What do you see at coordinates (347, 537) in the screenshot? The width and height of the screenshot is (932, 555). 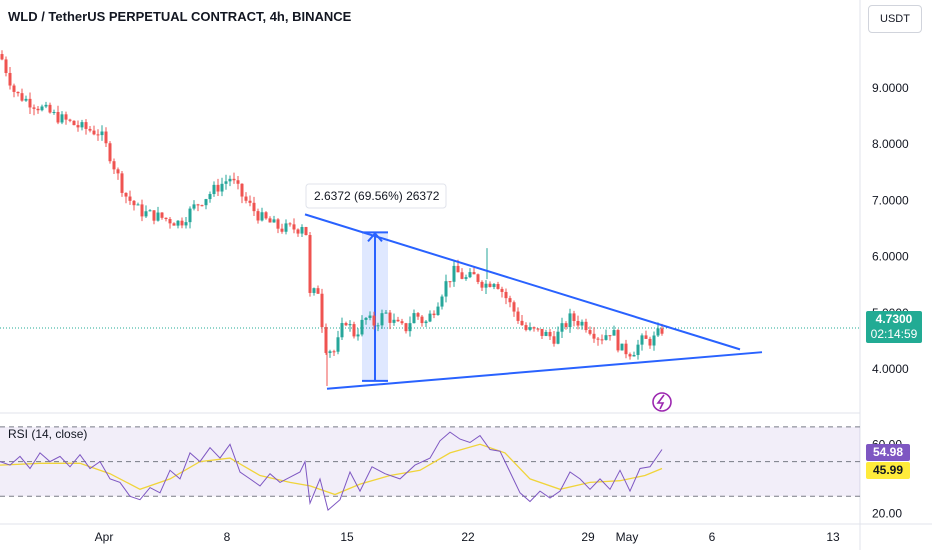 I see `time-tick-label: 15` at bounding box center [347, 537].